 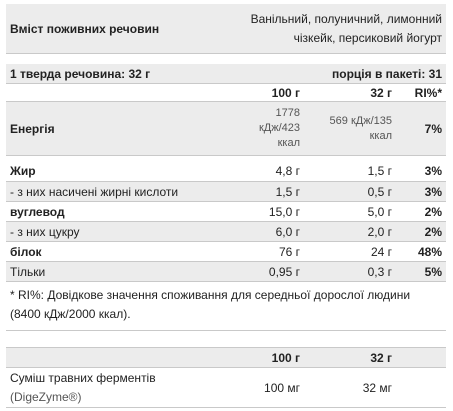 I want to click on nutrient-name: білок, so click(x=26, y=251).